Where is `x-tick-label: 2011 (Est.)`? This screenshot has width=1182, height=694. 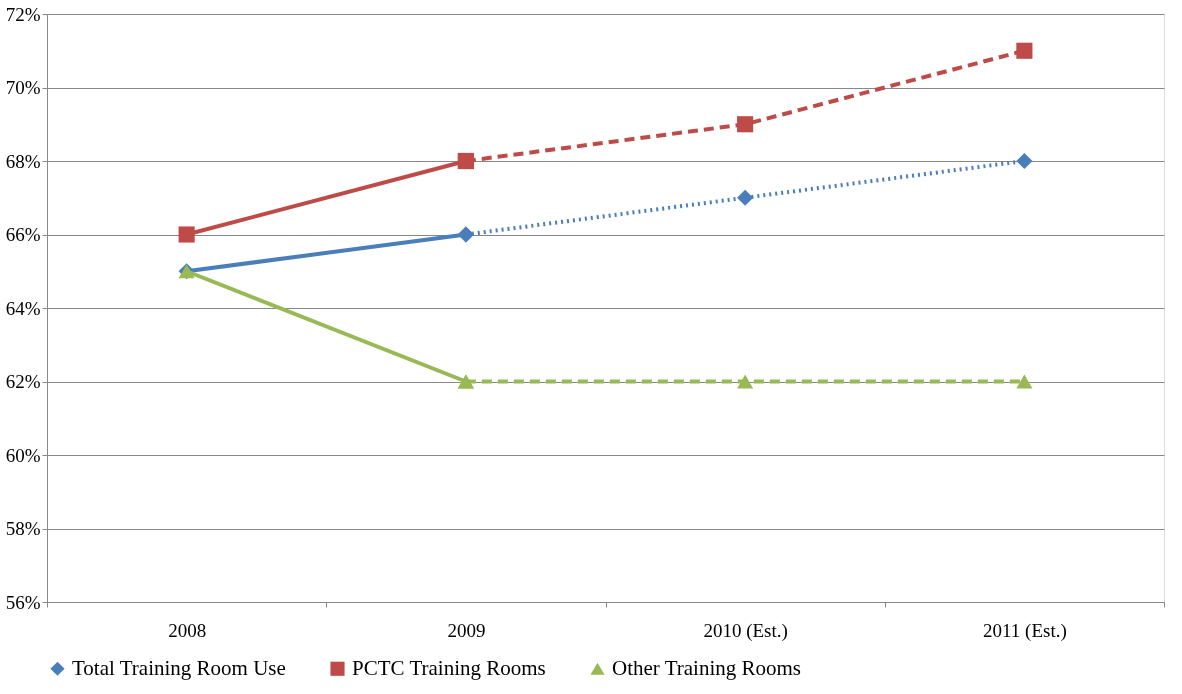 x-tick-label: 2011 (Est.) is located at coordinates (1025, 630).